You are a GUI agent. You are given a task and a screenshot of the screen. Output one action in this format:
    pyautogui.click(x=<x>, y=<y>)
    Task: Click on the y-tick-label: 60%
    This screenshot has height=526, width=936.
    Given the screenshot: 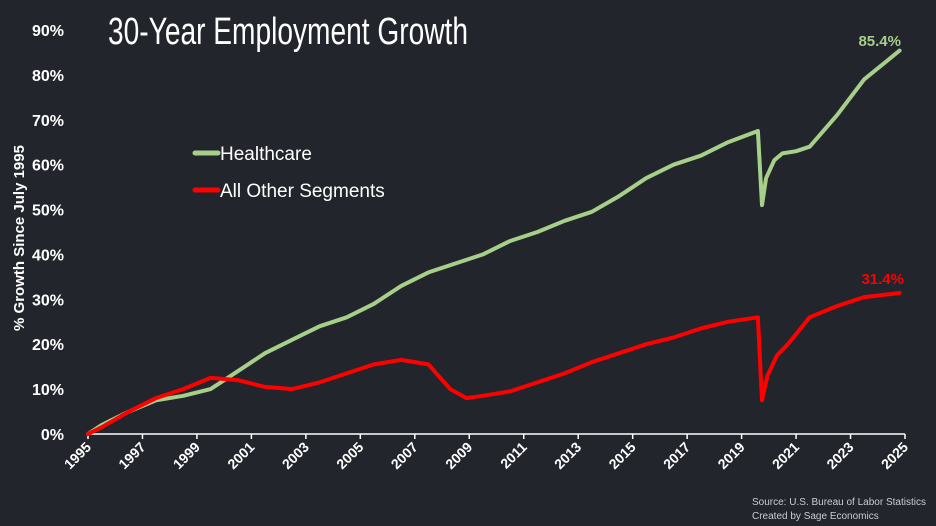 What is the action you would take?
    pyautogui.click(x=48, y=166)
    